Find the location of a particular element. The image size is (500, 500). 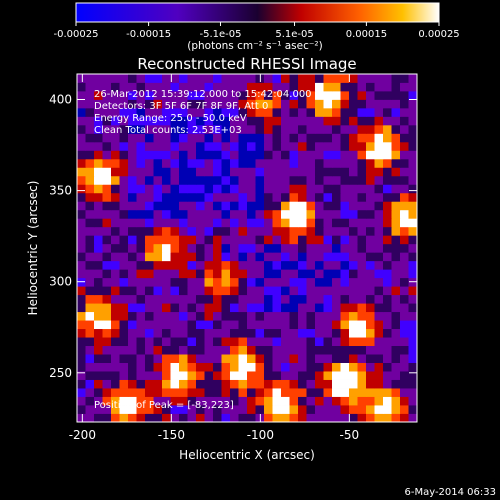

x-tick-label: -200 is located at coordinates (82, 435).